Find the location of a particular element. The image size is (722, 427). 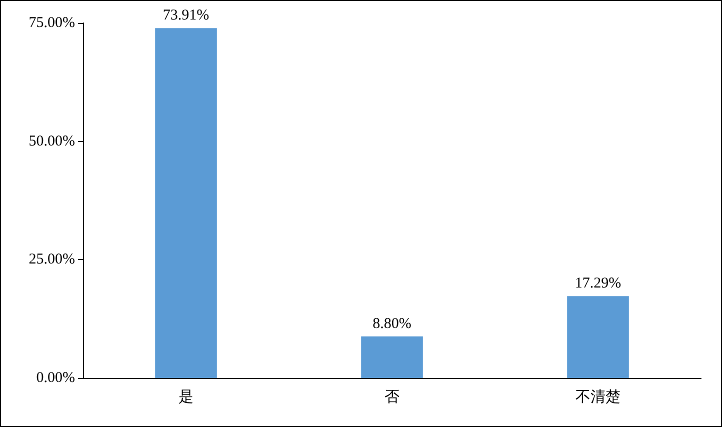

y-tick-label: 50.00% is located at coordinates (51, 141).